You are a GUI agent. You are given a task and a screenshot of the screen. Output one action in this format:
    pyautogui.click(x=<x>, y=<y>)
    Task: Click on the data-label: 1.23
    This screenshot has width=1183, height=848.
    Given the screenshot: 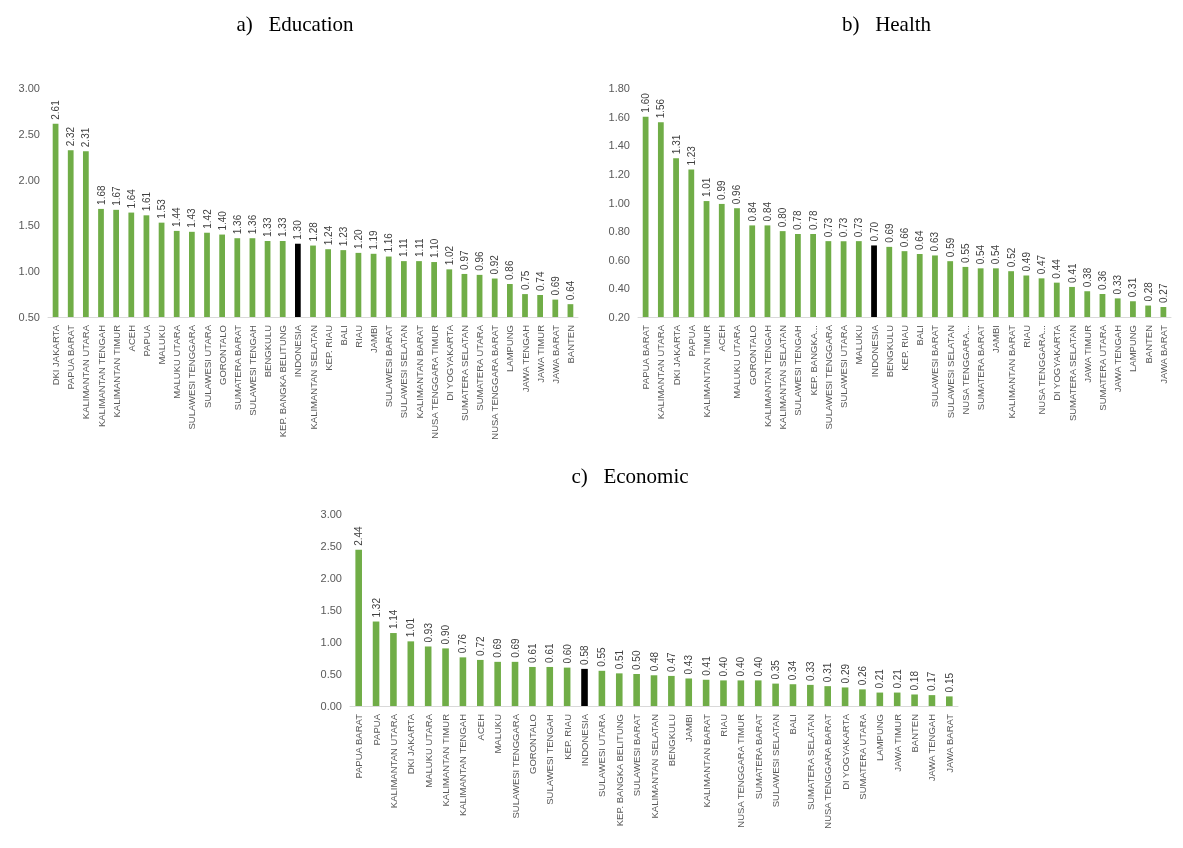 What is the action you would take?
    pyautogui.click(x=691, y=155)
    